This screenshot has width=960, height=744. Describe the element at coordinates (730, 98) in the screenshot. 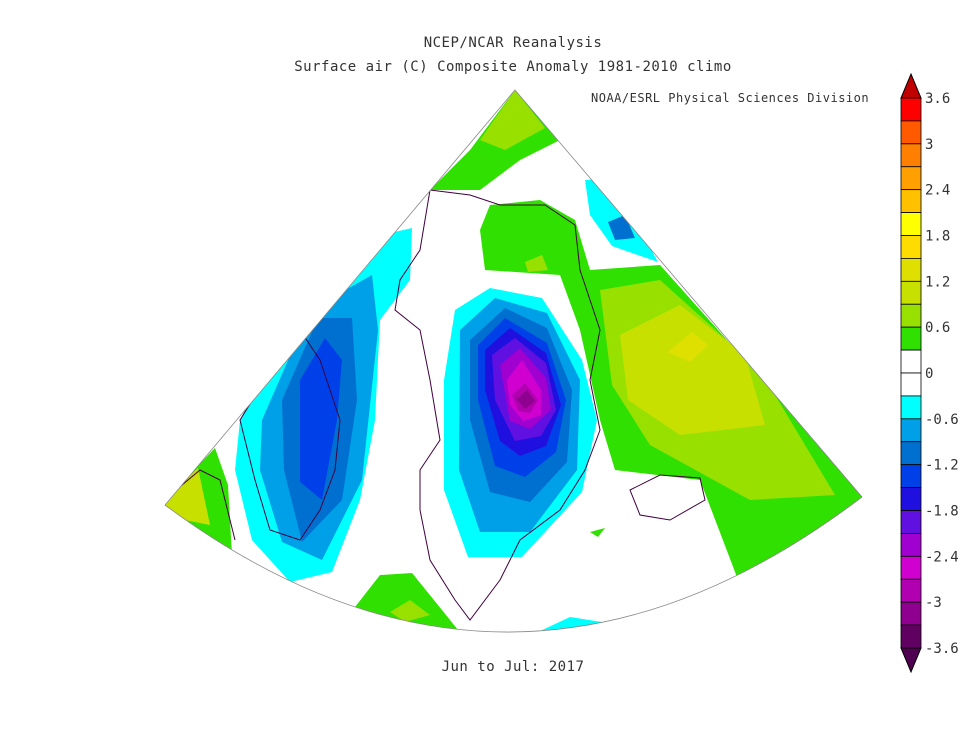

I see `credit-label: NOAA/ESRL Physical Sciences Division` at that location.